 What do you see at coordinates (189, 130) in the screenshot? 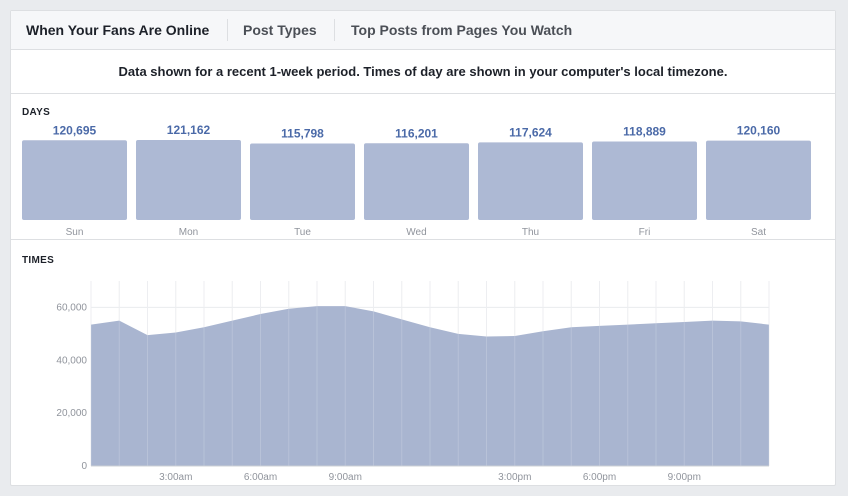
I see `day-value-label: 121,162` at bounding box center [189, 130].